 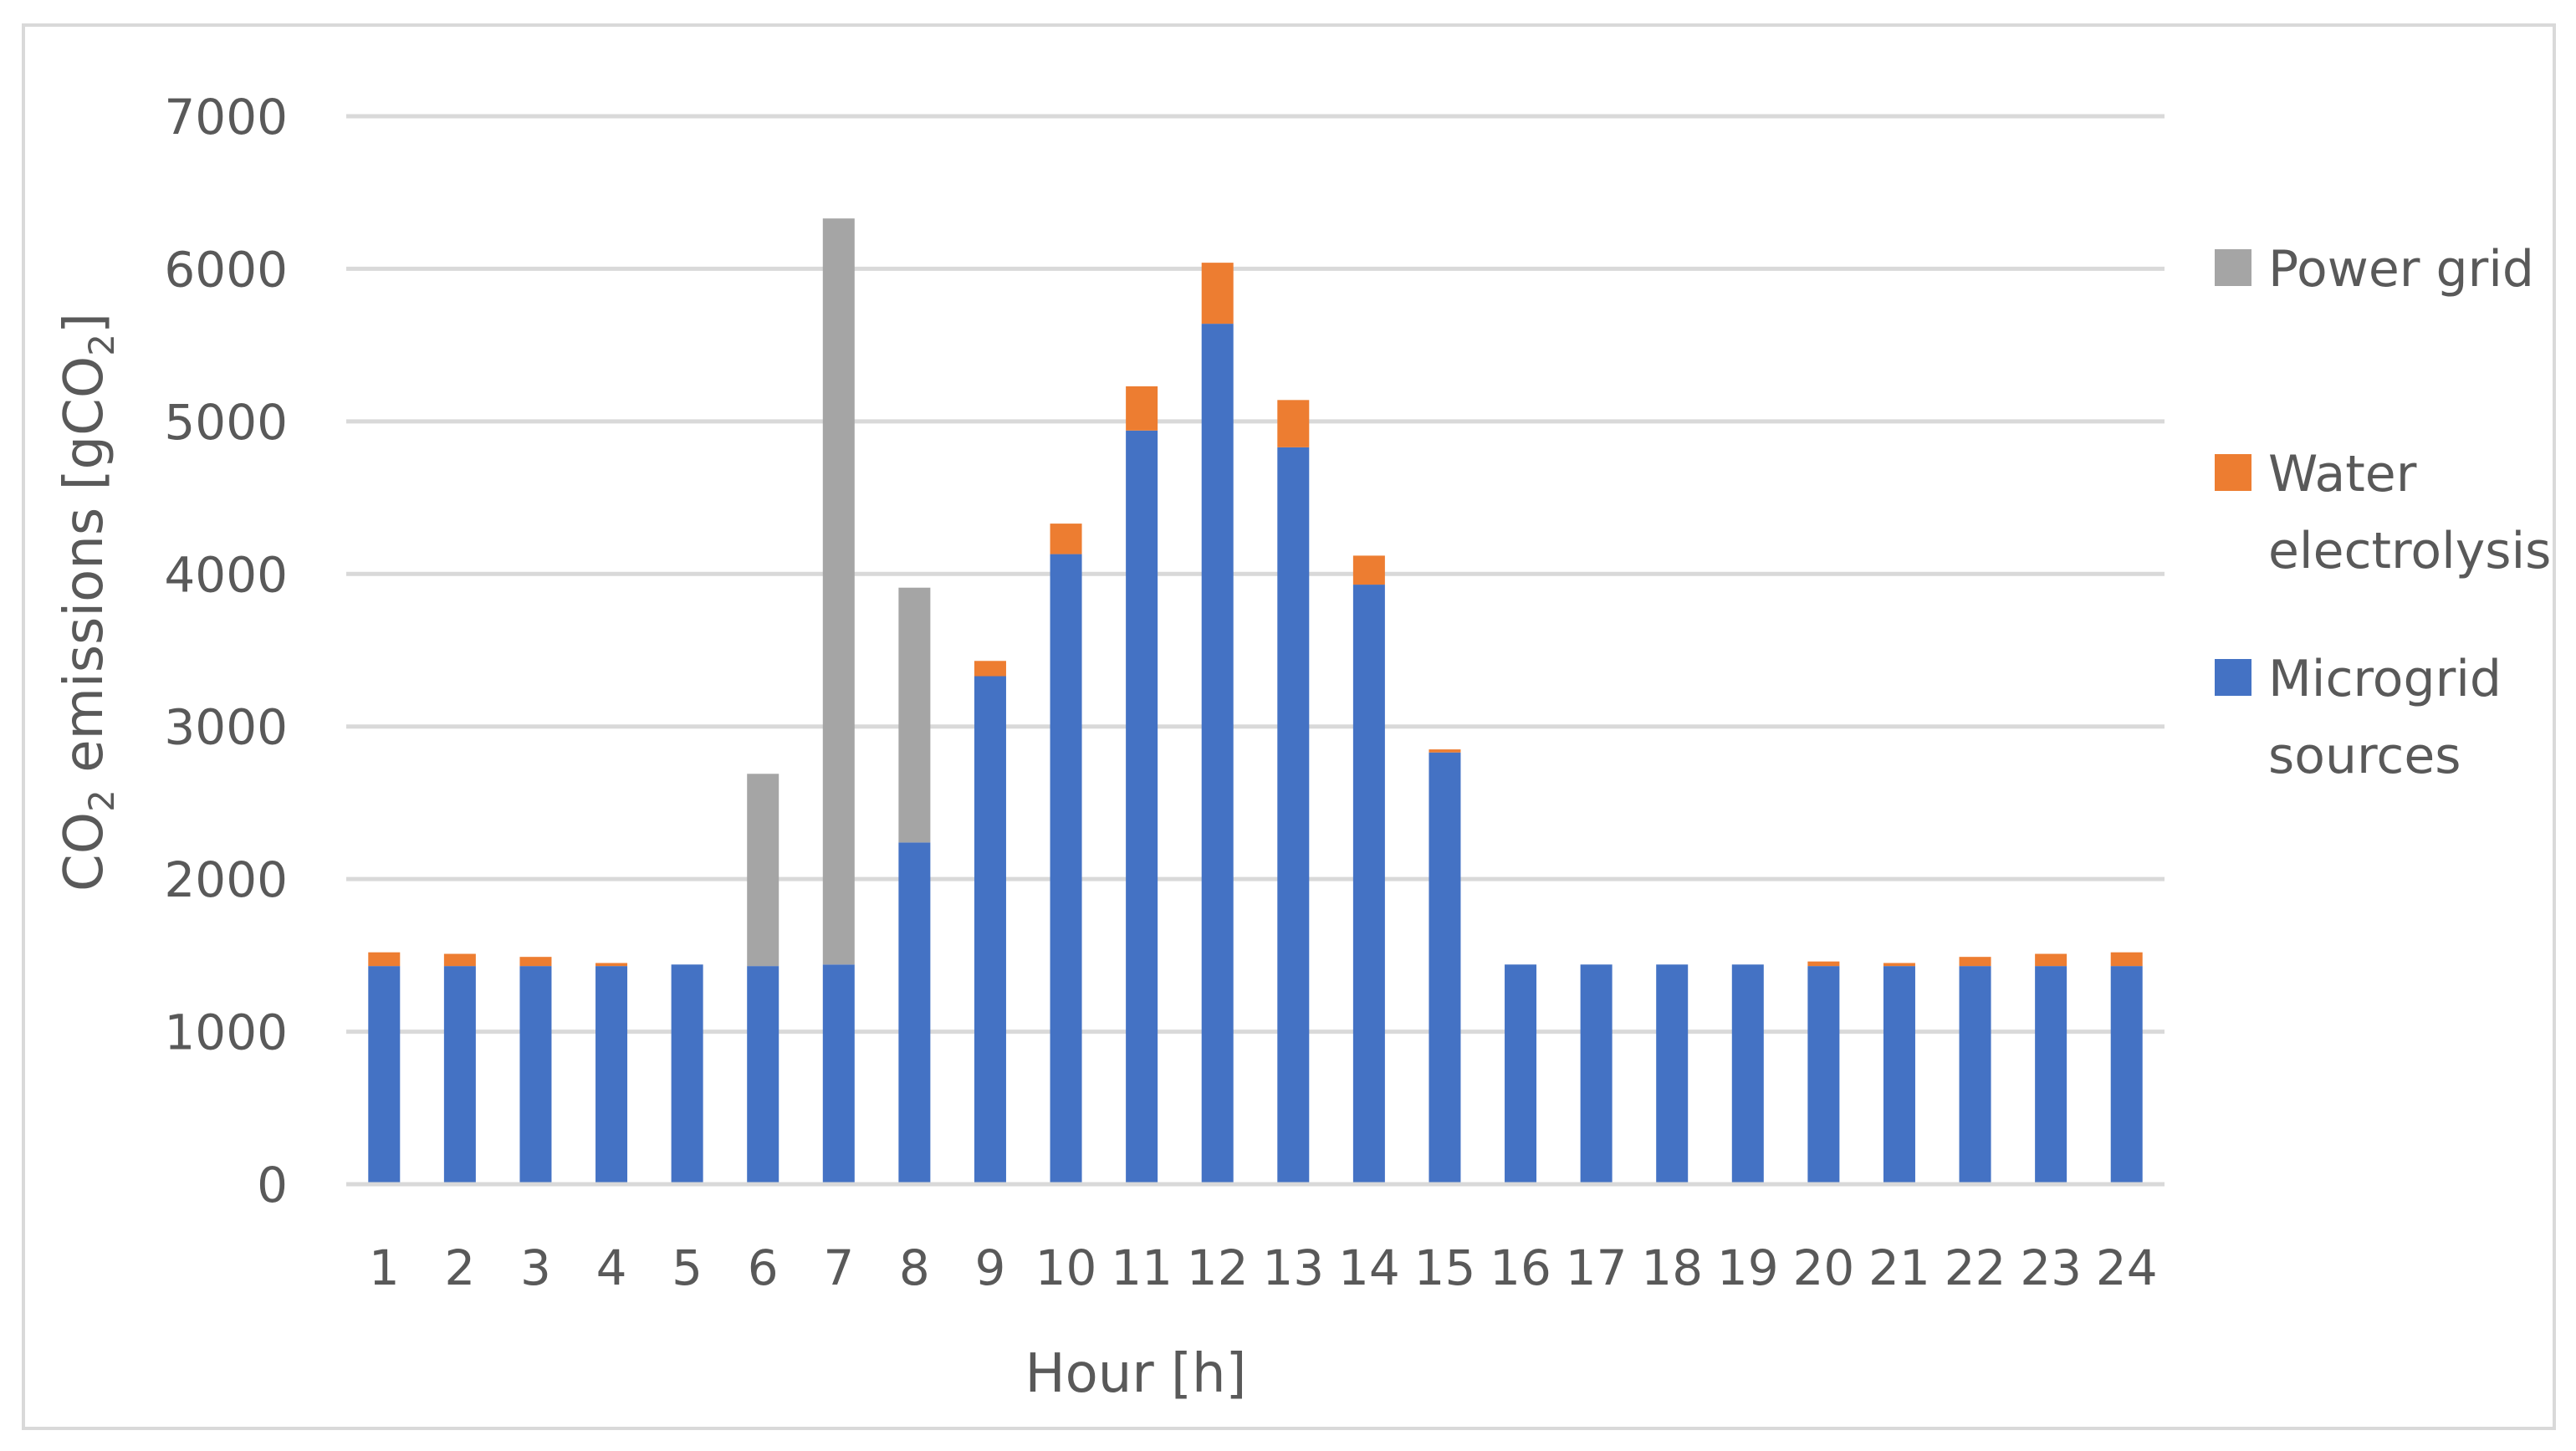 I want to click on x-tick-label: 15, so click(x=1445, y=1267).